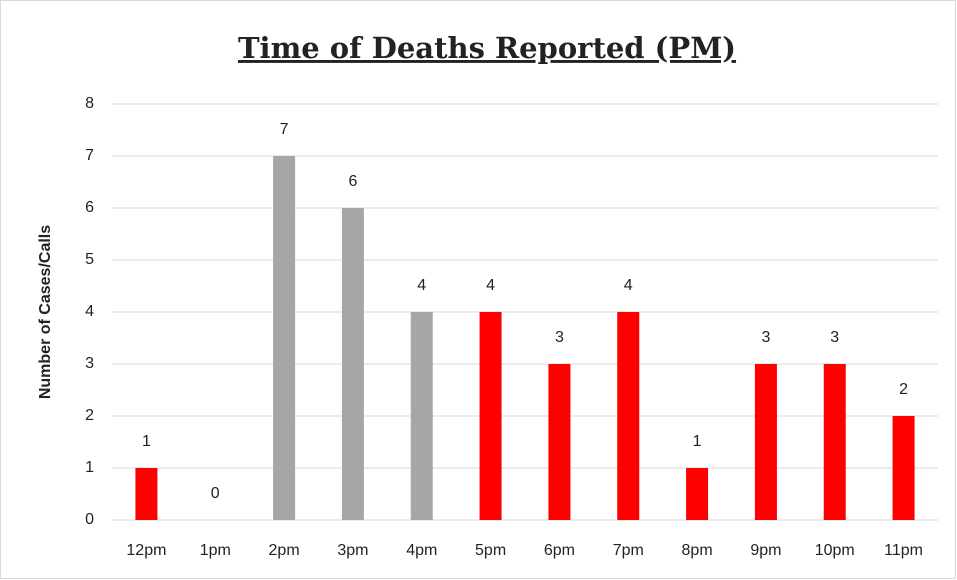  What do you see at coordinates (352, 181) in the screenshot?
I see `data-label: 6` at bounding box center [352, 181].